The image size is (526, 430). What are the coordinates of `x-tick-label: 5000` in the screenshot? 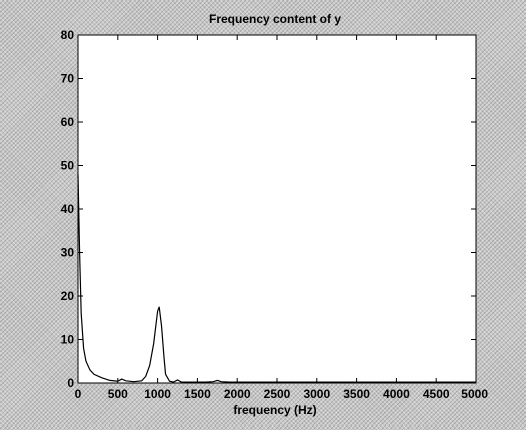 It's located at (474, 394).